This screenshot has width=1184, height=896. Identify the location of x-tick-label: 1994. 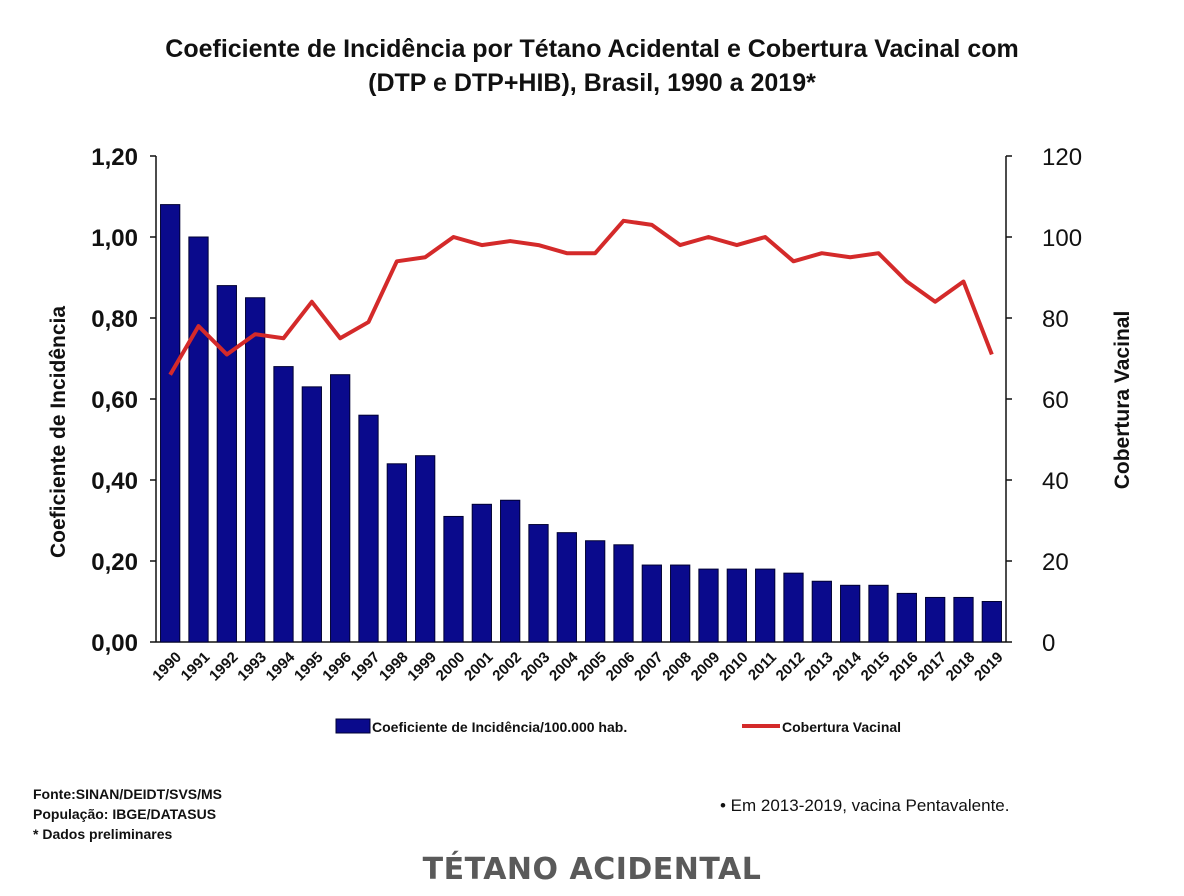
(281, 666).